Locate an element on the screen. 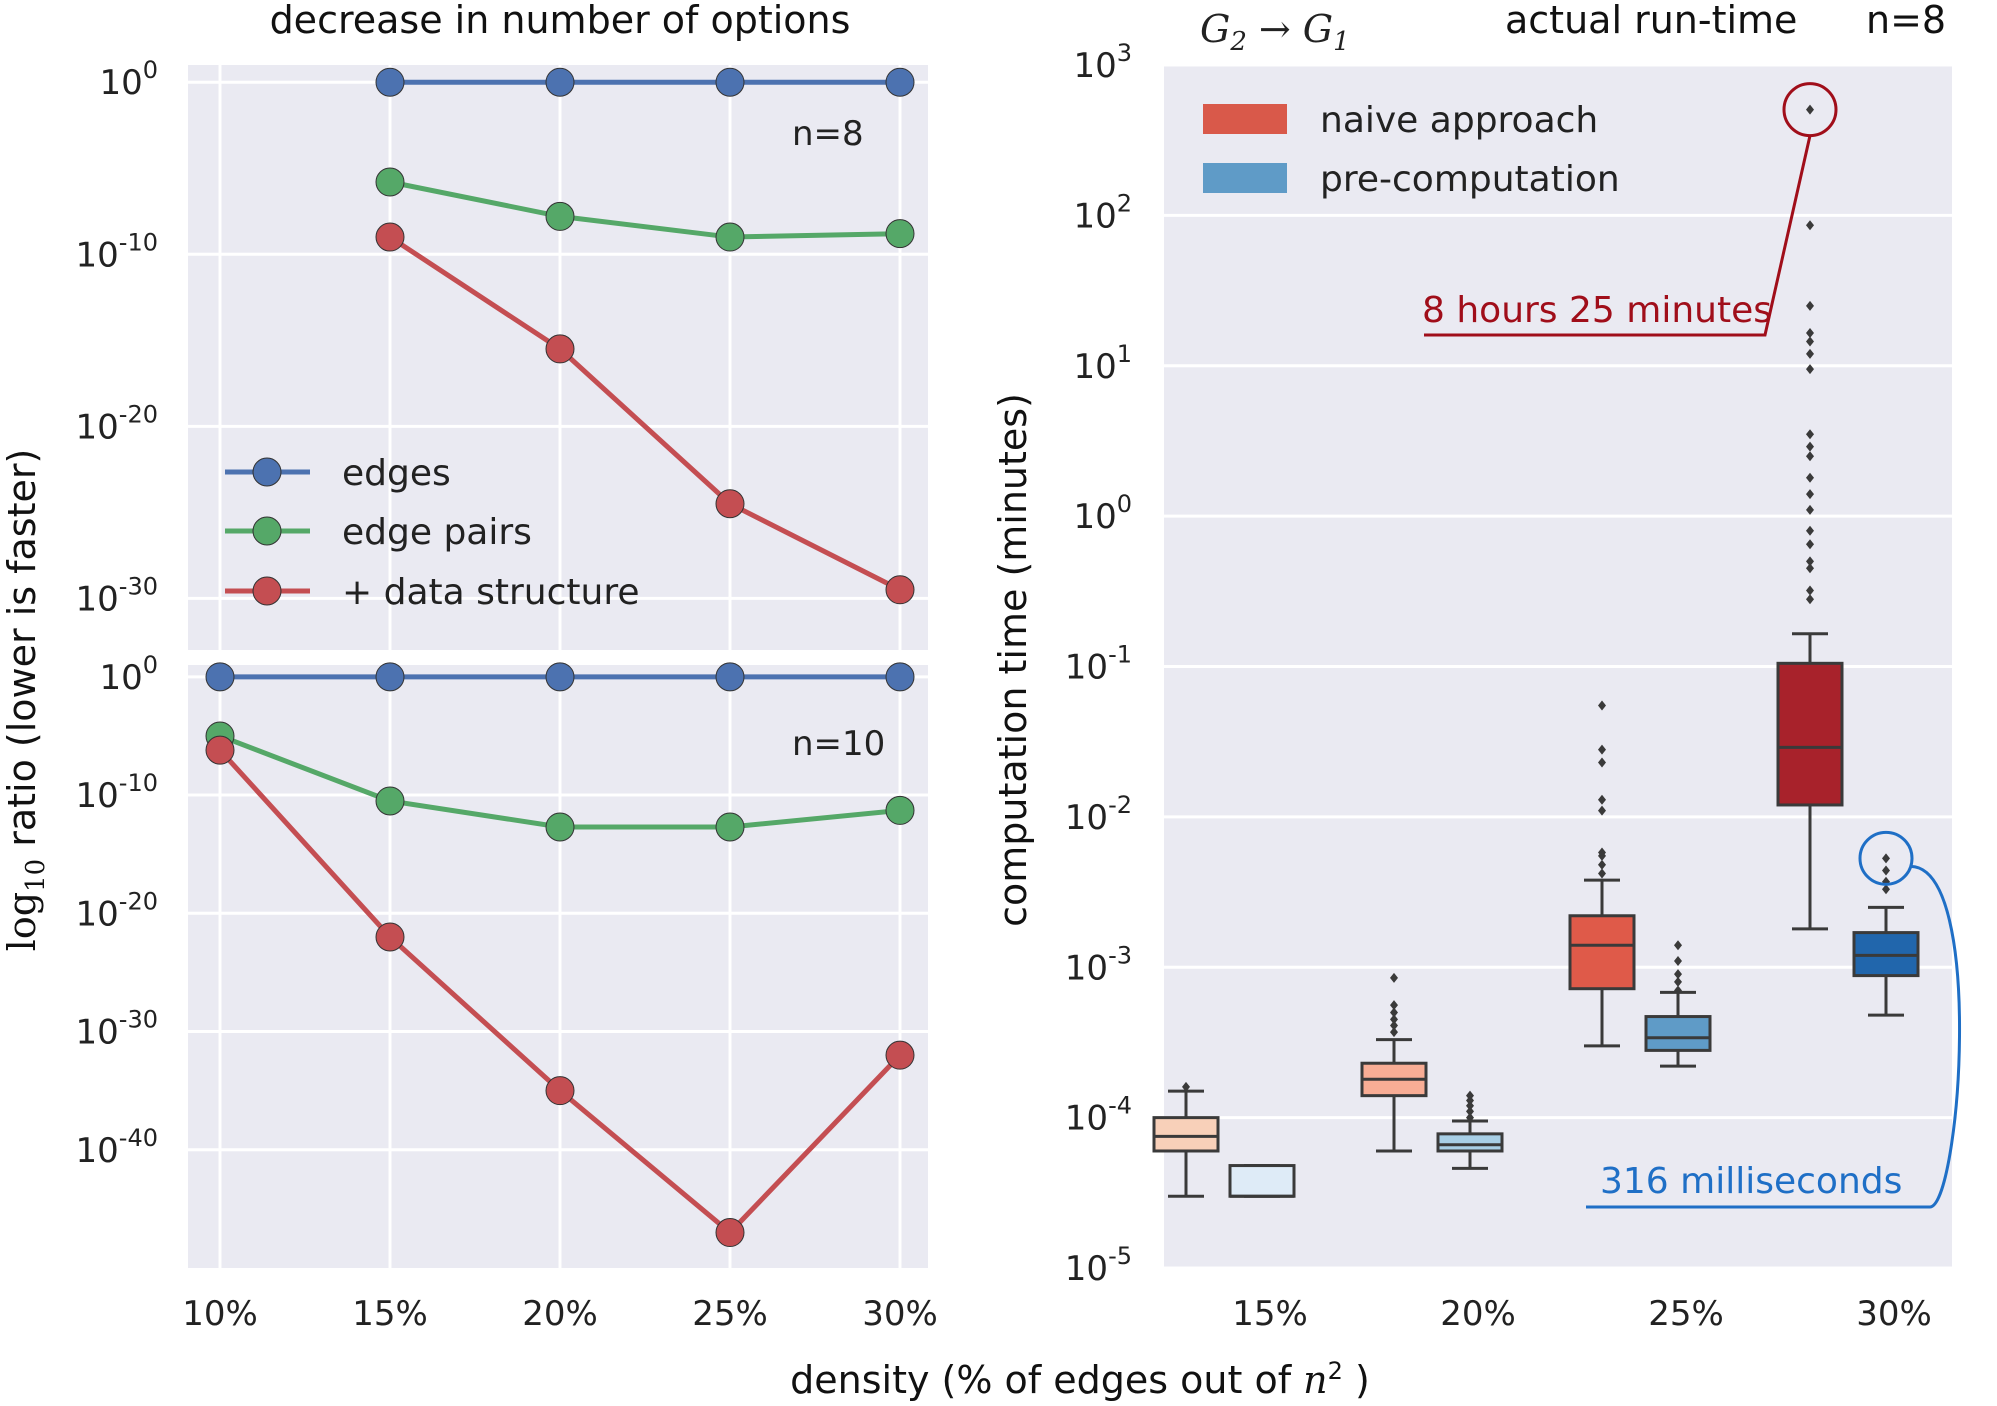 This screenshot has width=1997, height=1406. svg-text: pre-computation is located at coordinates (1470, 179).